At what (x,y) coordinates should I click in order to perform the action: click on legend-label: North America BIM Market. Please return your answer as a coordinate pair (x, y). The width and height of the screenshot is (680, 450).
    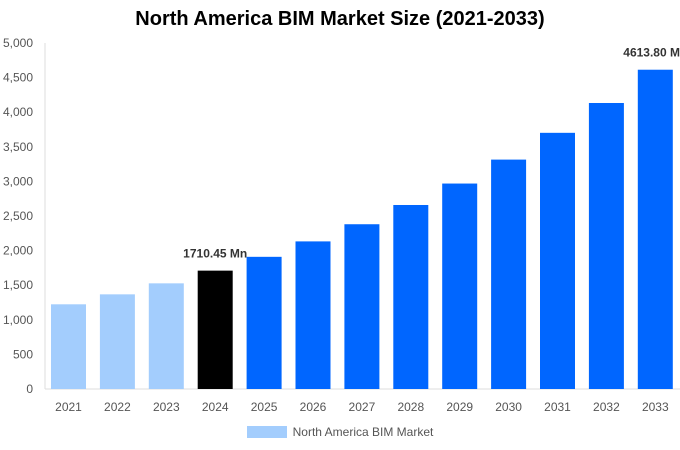
    Looking at the image, I should click on (363, 432).